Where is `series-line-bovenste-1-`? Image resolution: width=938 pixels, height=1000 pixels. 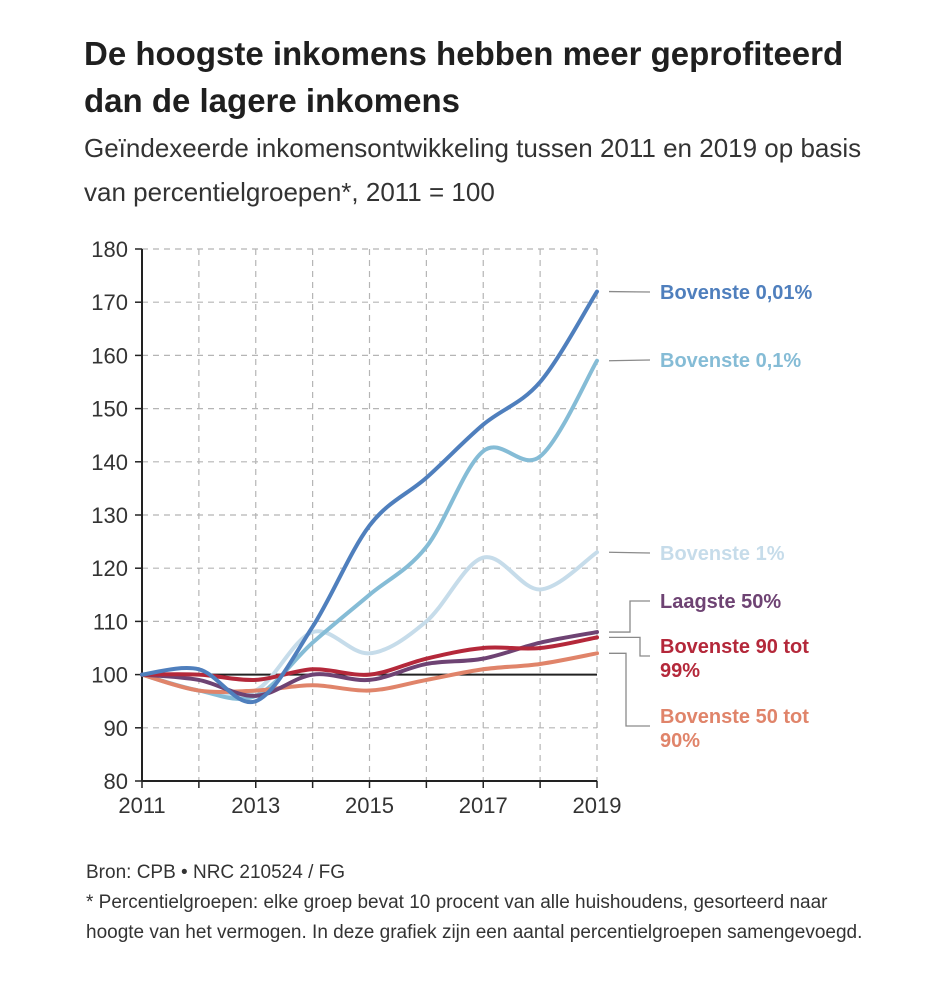
series-line-bovenste-1- is located at coordinates (369, 624).